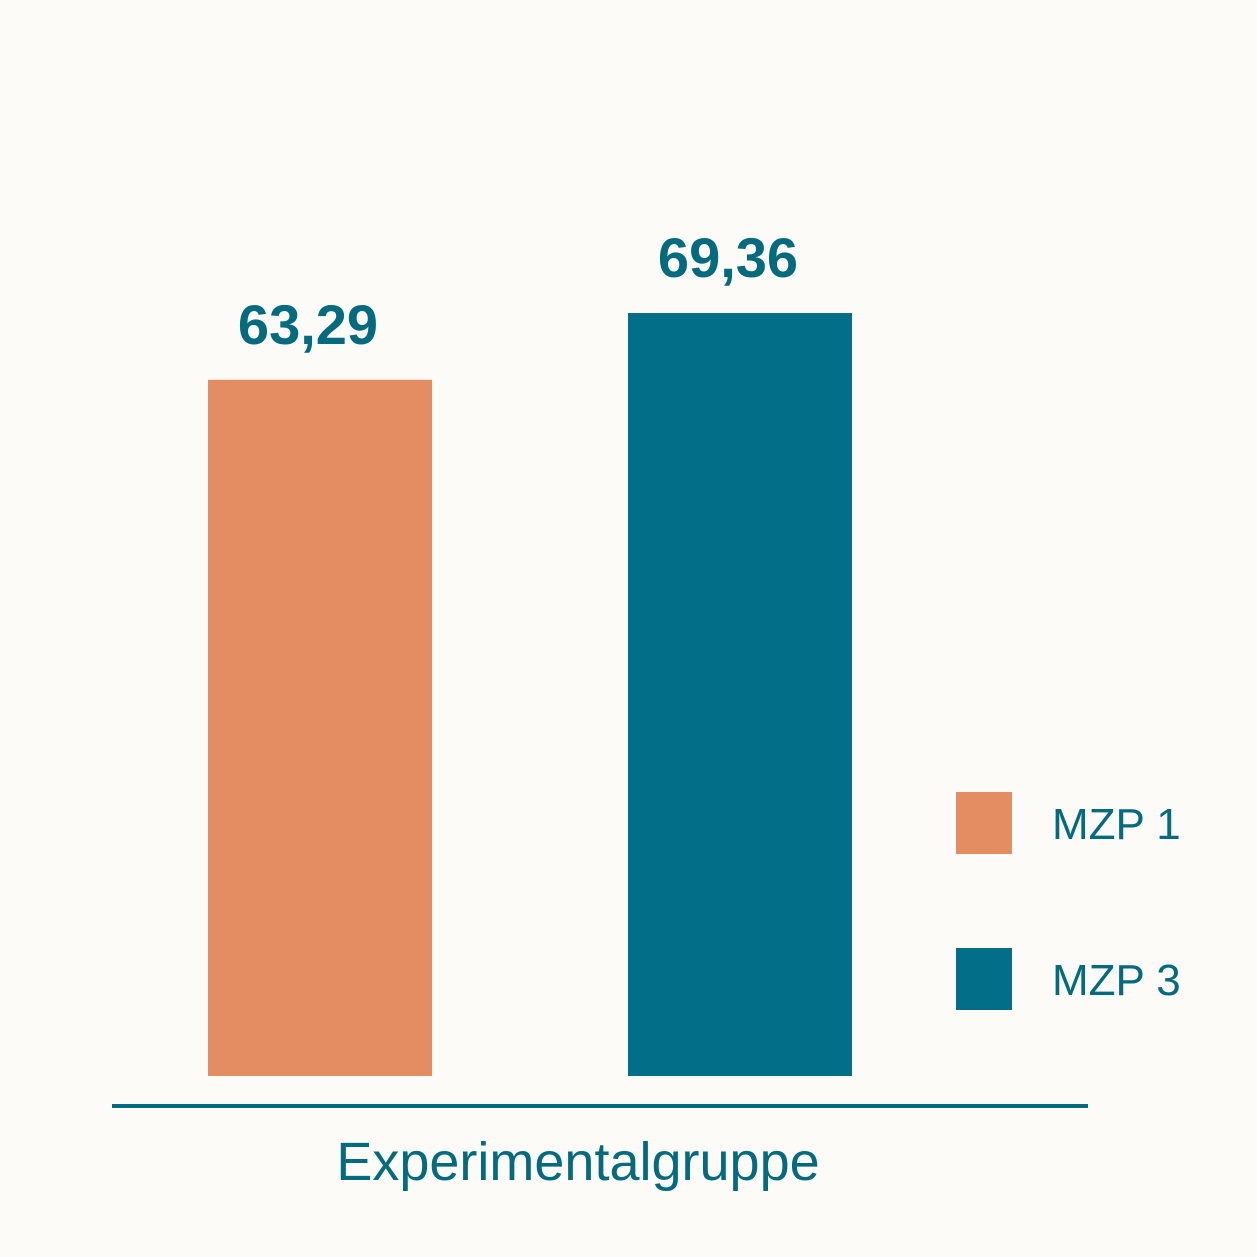 The image size is (1257, 1257). I want to click on data-label-mzp-1: 63,29, so click(308, 324).